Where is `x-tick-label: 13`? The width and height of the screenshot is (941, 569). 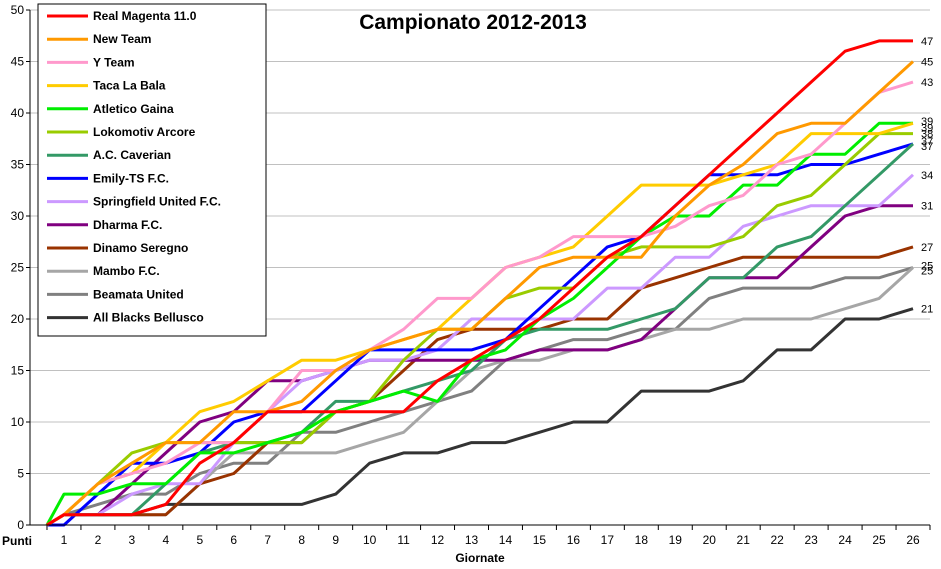 x-tick-label: 13 is located at coordinates (472, 540).